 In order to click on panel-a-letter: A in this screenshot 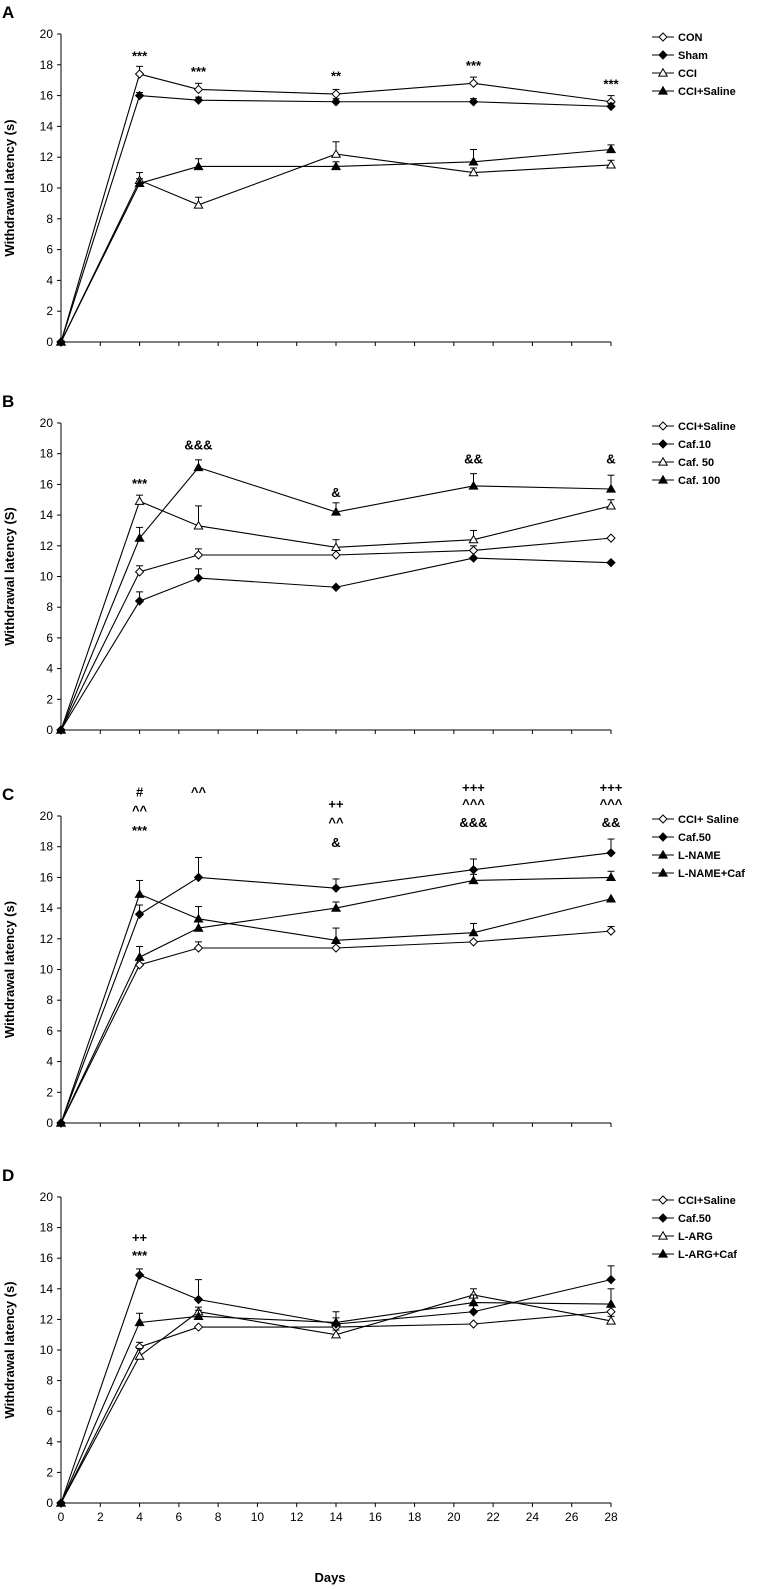, I will do `click(8, 12)`.